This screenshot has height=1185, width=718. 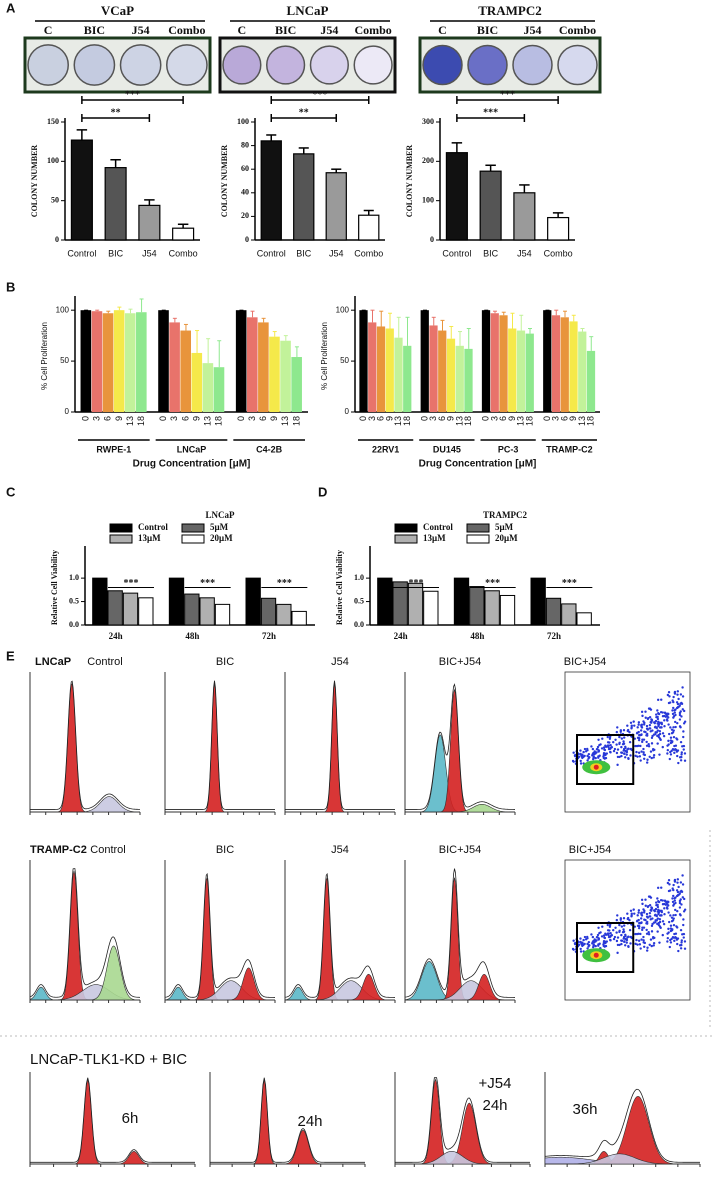 What do you see at coordinates (81, 253) in the screenshot?
I see `x-tick-label: Control` at bounding box center [81, 253].